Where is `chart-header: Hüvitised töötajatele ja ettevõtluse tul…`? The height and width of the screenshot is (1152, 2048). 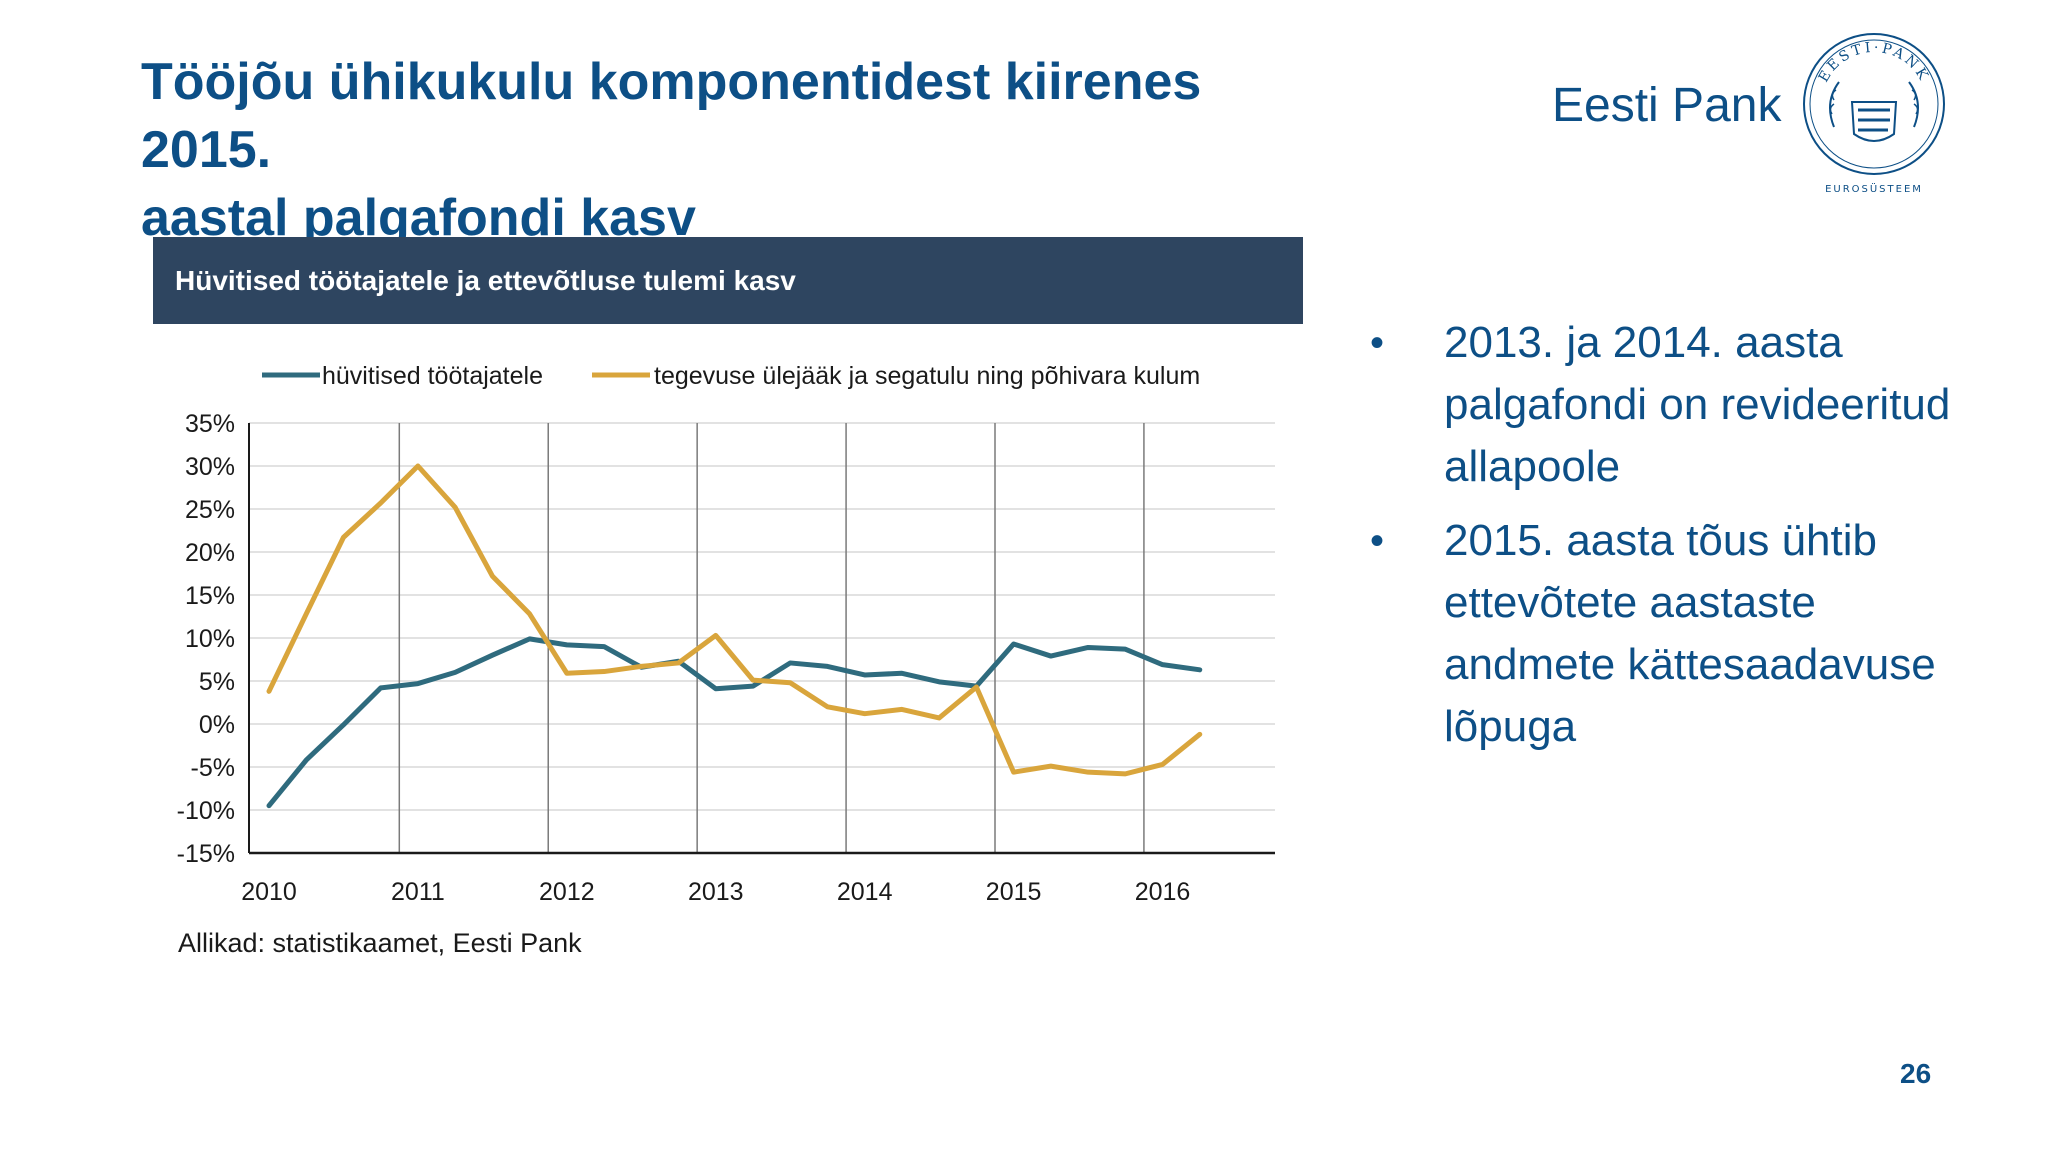
chart-header: Hüvitised töötajatele ja ettevõtluse tul… is located at coordinates (728, 280).